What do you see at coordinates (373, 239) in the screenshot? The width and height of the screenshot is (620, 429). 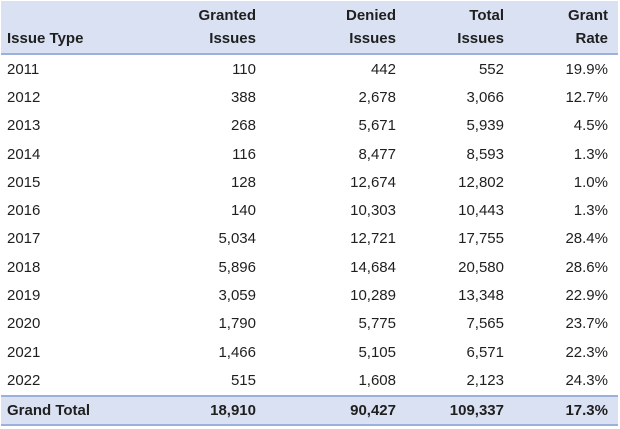 I see `denied-issues-cell: 12,721` at bounding box center [373, 239].